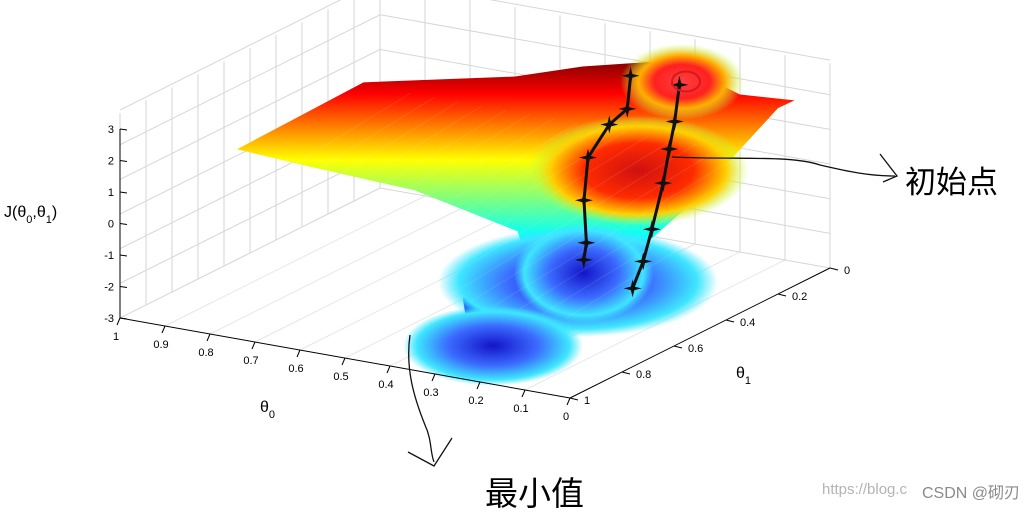 The image size is (1030, 515). Describe the element at coordinates (566, 417) in the screenshot. I see `x-tick-label: 0` at that location.